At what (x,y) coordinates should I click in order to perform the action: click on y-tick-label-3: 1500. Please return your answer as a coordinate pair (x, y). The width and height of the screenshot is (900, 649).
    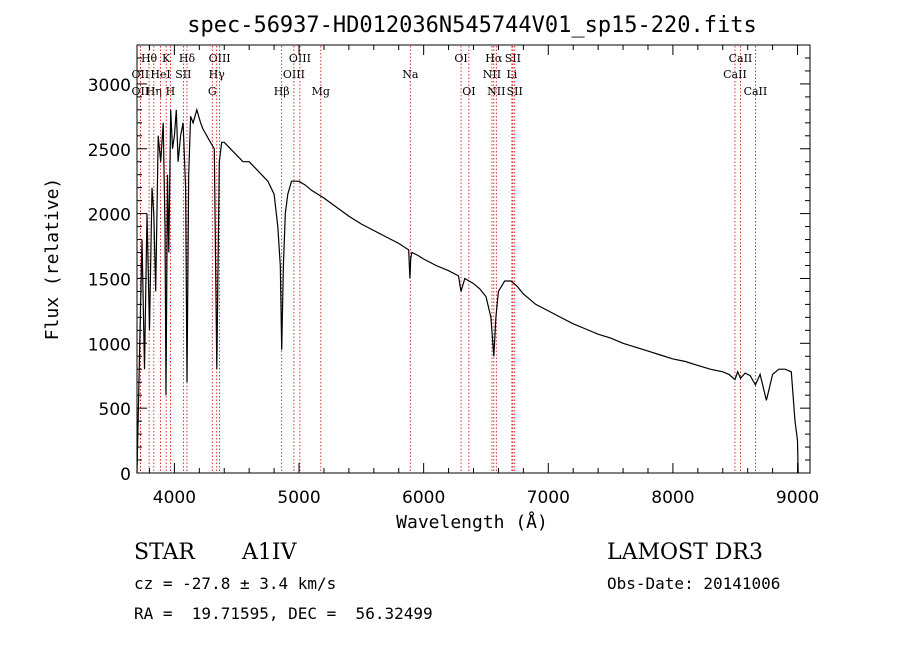
    Looking at the image, I should click on (109, 280).